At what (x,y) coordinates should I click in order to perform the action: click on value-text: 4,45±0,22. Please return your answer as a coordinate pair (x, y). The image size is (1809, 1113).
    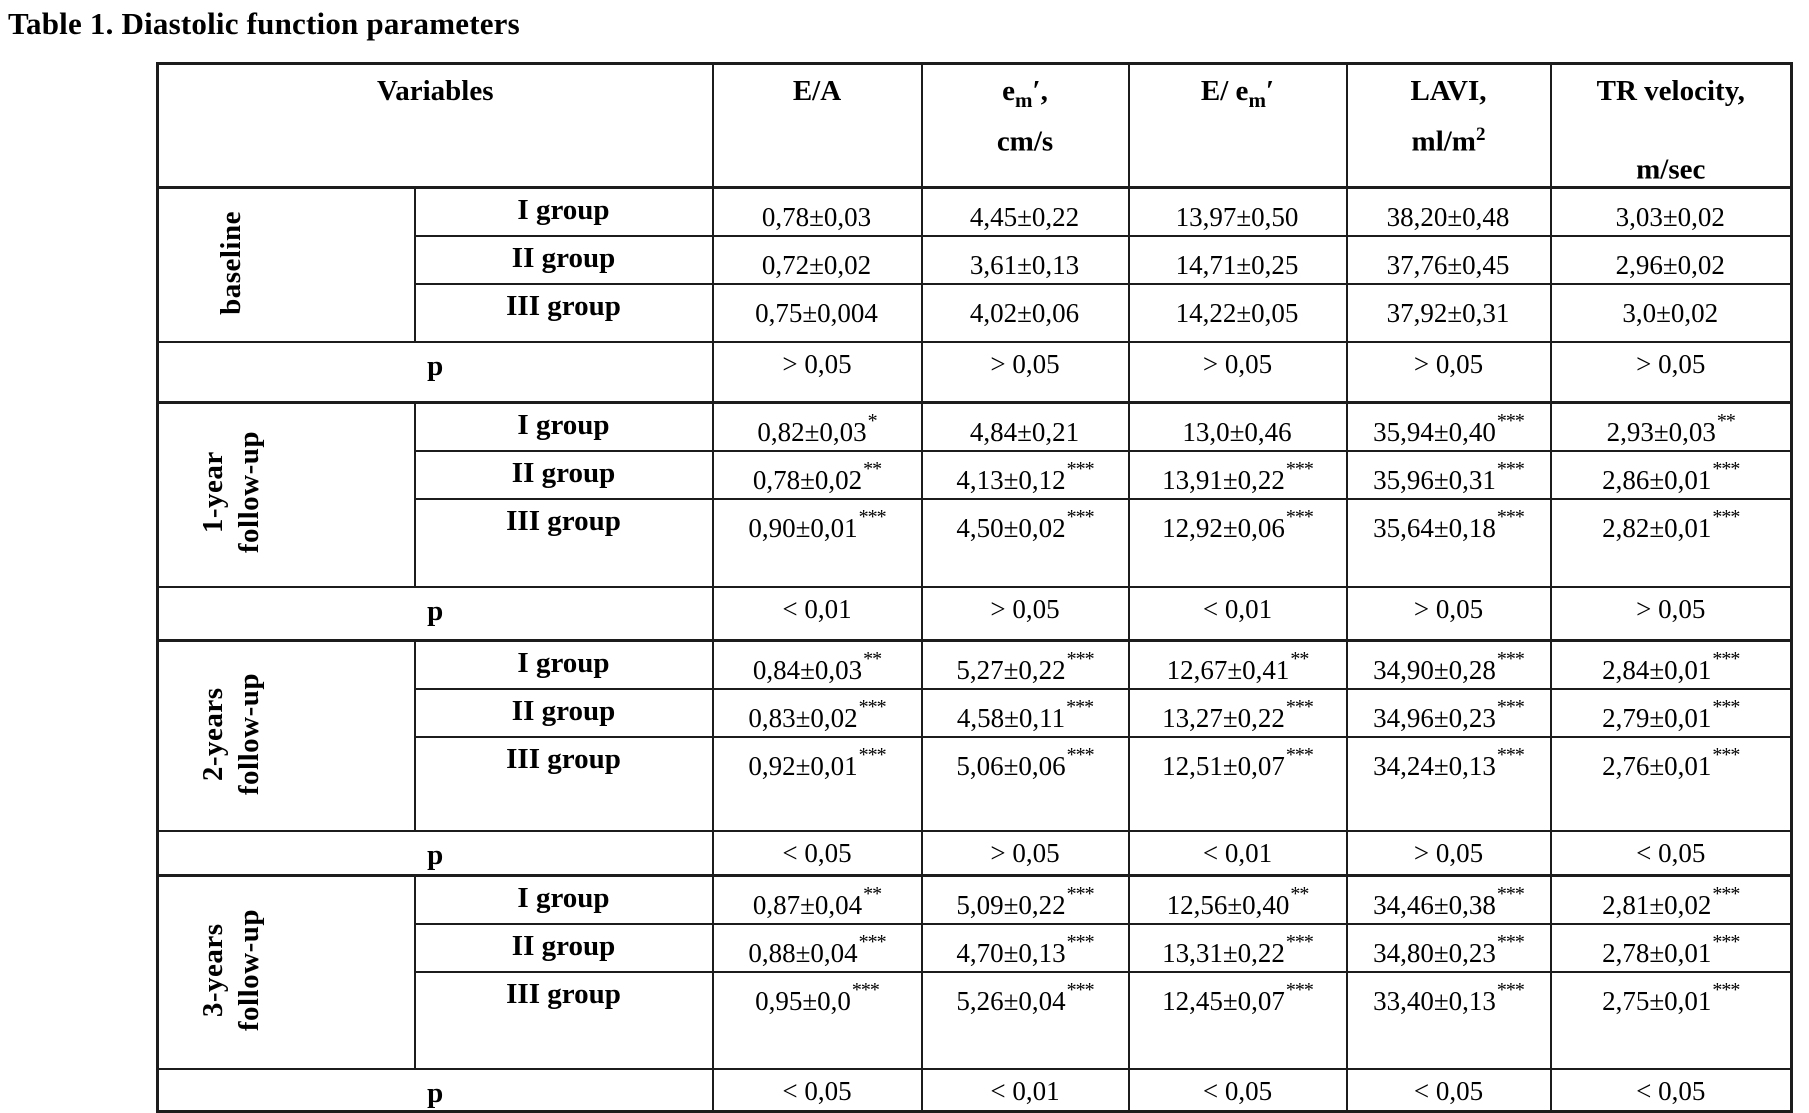
    Looking at the image, I should click on (1024, 217).